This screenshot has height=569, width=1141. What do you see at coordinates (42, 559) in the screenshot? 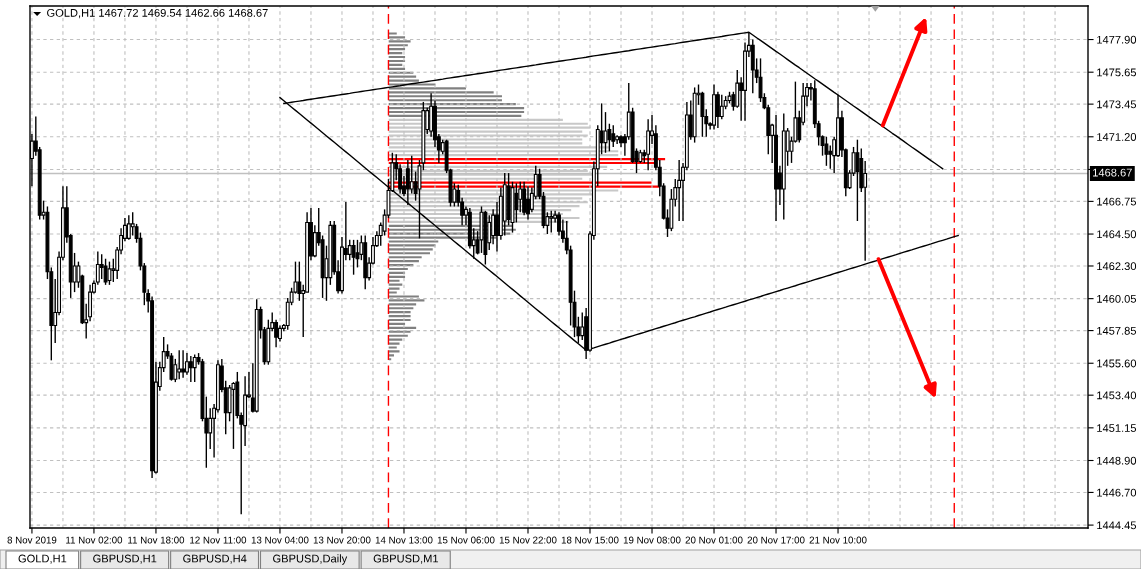
I see `text: GOLD,H1` at bounding box center [42, 559].